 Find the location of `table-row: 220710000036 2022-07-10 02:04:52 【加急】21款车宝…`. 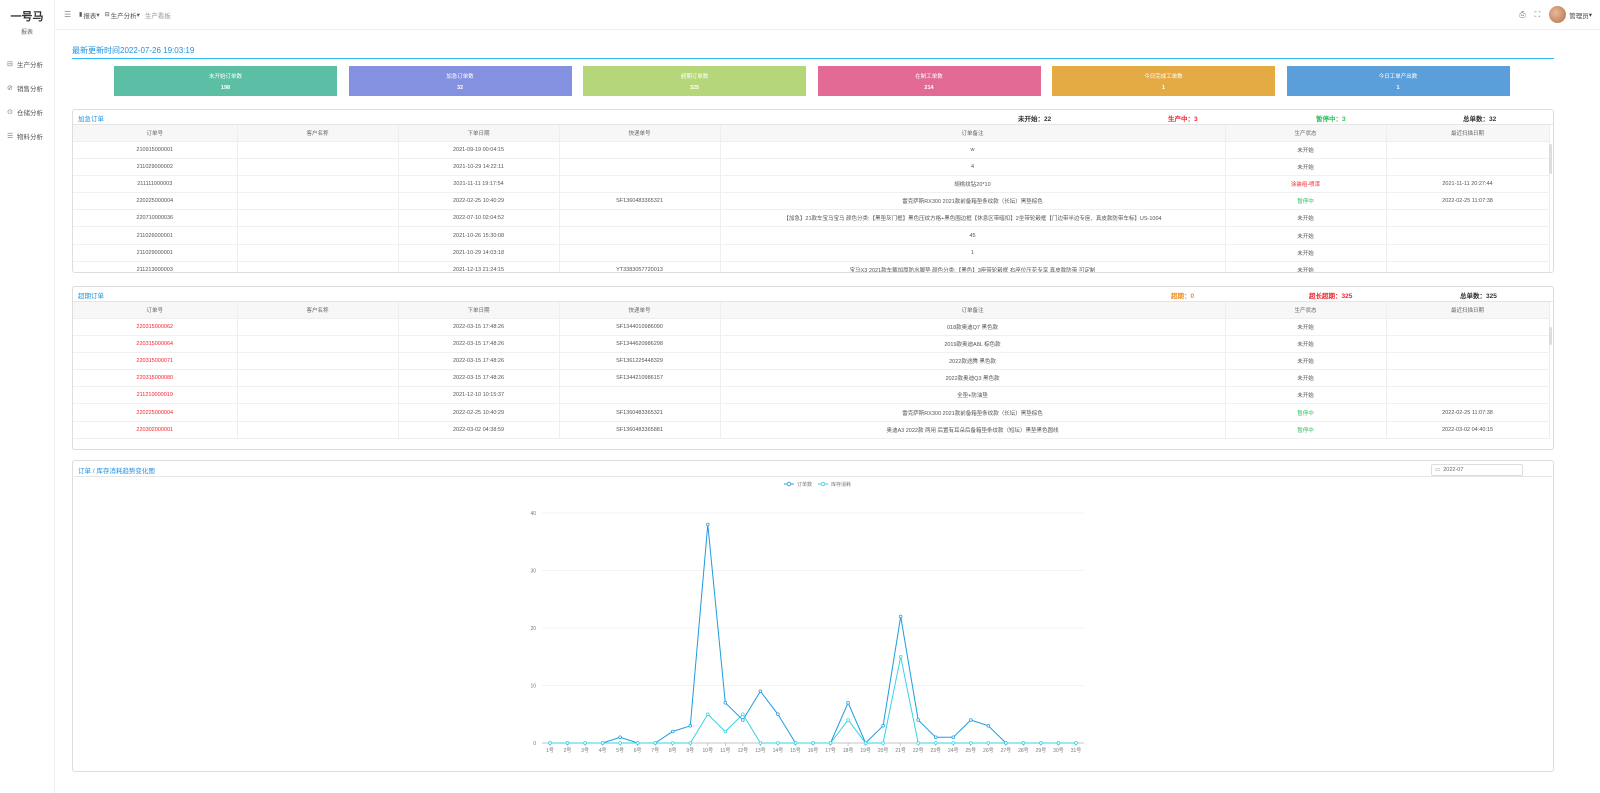

table-row: 220710000036 2022-07-10 02:04:52 【加急】21款车宝… is located at coordinates (811, 218).